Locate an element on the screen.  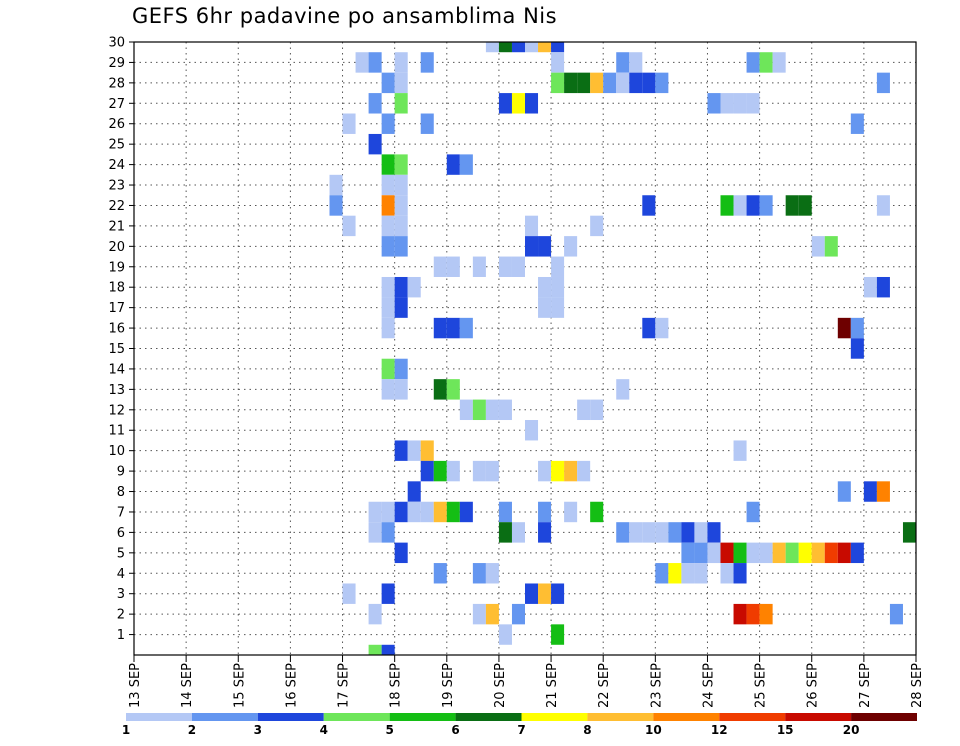
y-tick-label: 11 is located at coordinates (116, 431).